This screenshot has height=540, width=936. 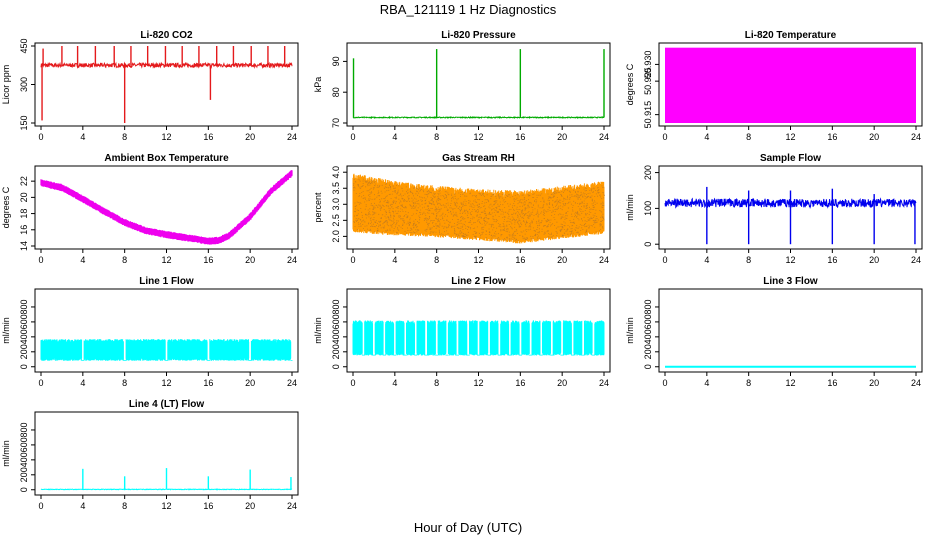 I want to click on y-tick-label: 14, so click(x=24, y=246).